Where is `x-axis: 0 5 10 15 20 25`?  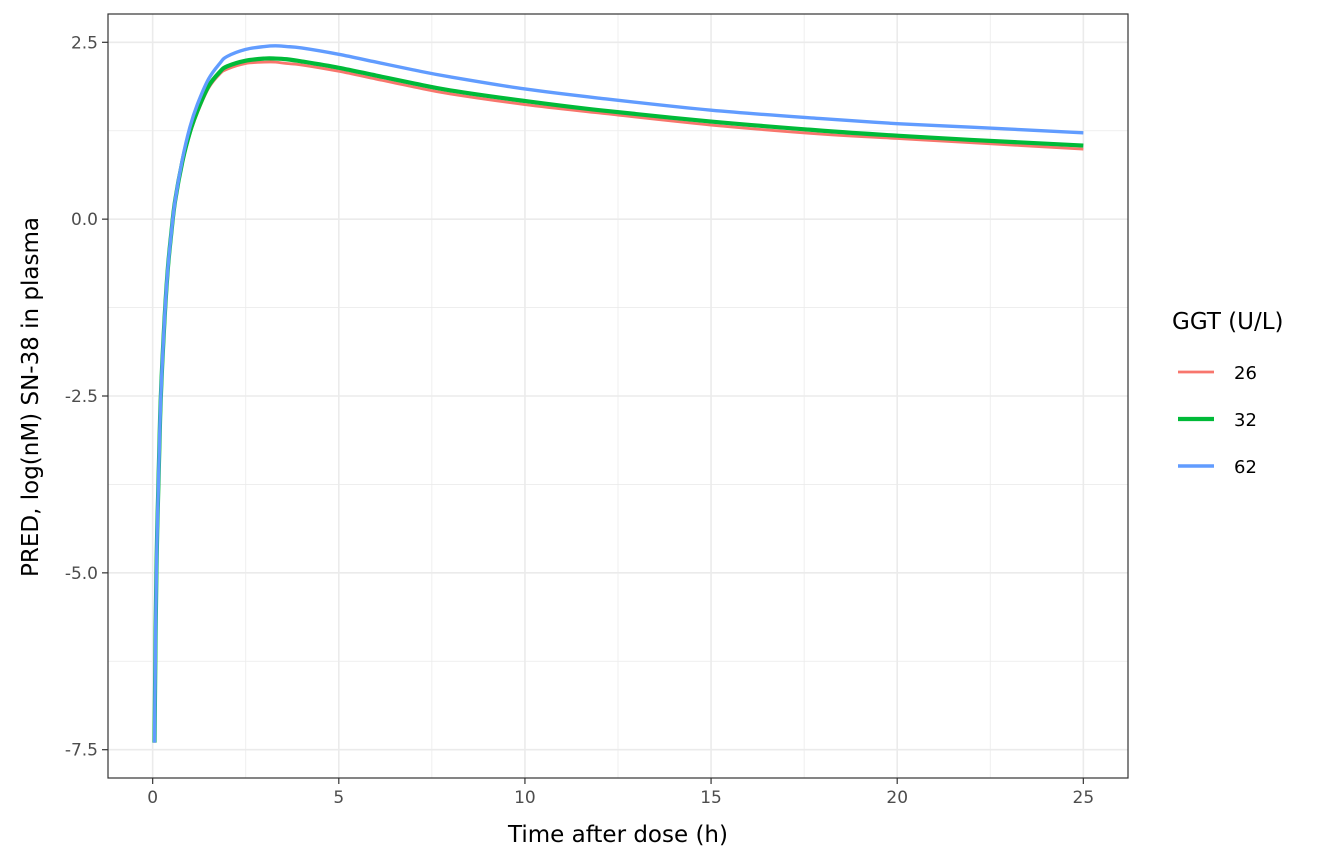 x-axis: 0 5 10 15 20 25 is located at coordinates (620, 793).